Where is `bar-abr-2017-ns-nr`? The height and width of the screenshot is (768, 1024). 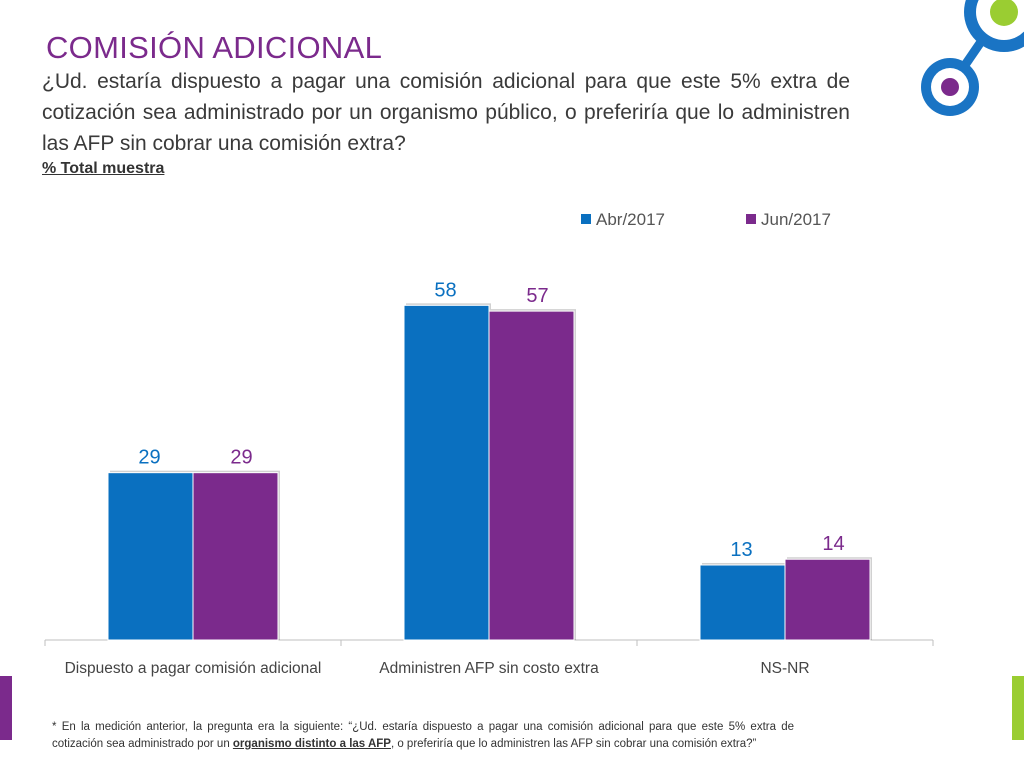 bar-abr-2017-ns-nr is located at coordinates (742, 602).